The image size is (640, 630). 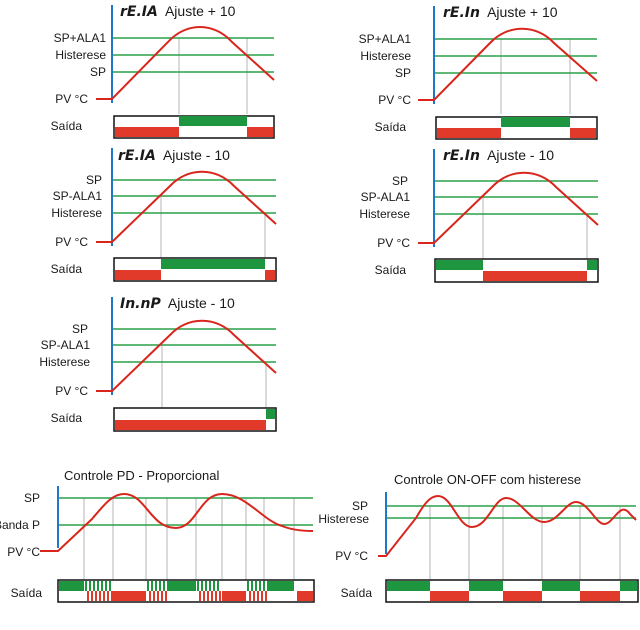 I want to click on svg-text: rE.In Ajuste + 10, so click(x=500, y=12).